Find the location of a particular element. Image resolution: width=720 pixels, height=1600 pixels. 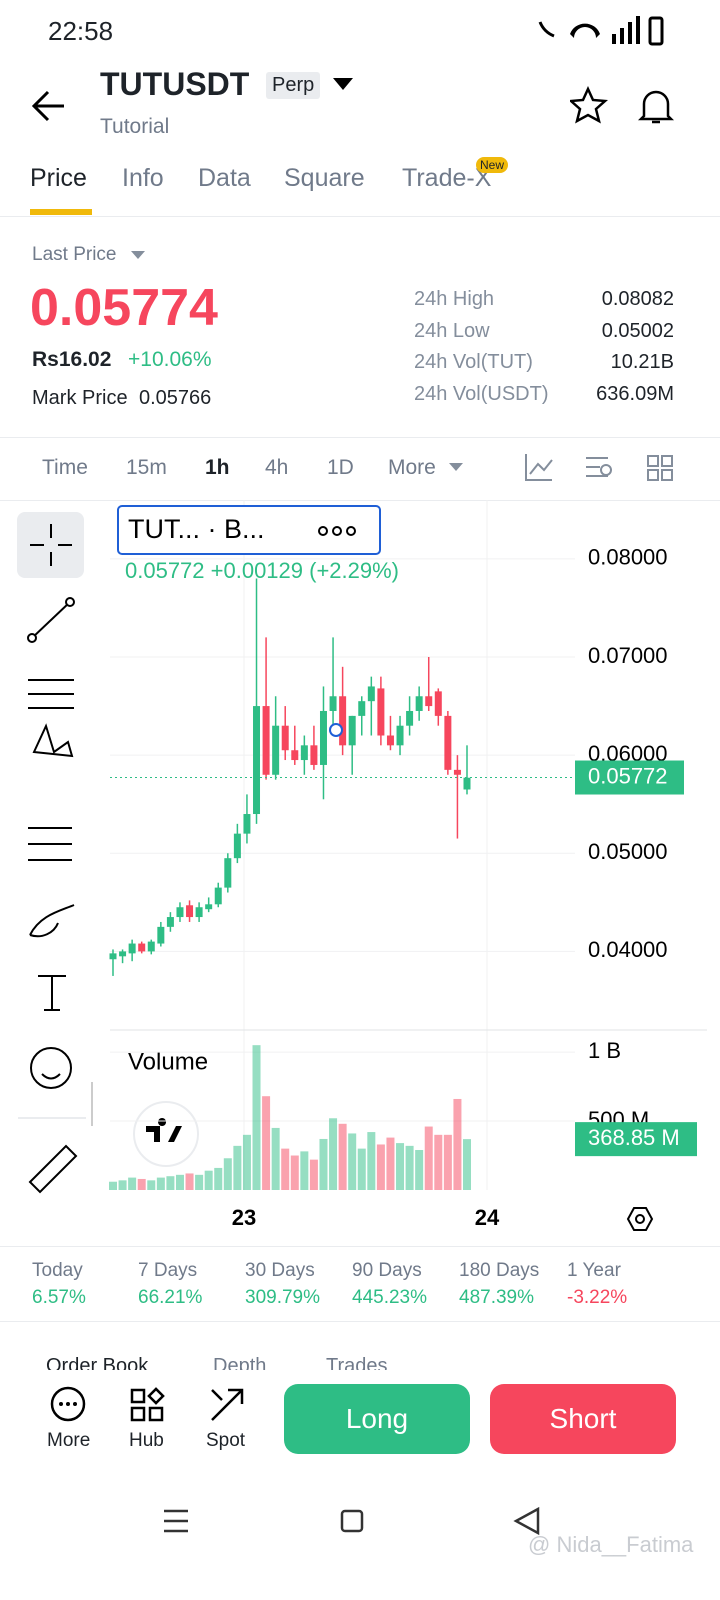

chart-tools is located at coordinates (602, 468).